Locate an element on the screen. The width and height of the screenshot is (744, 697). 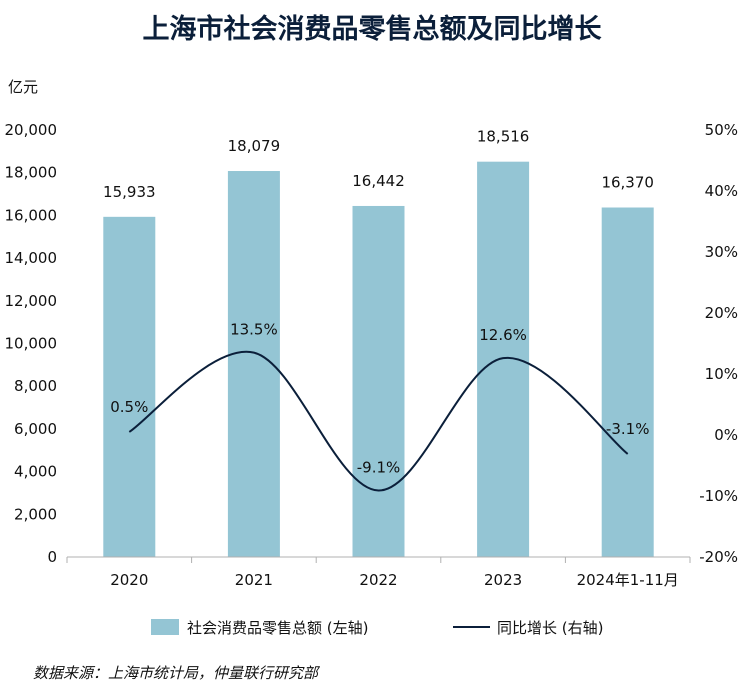
growth-value-label: 0.5% is located at coordinates (129, 407).